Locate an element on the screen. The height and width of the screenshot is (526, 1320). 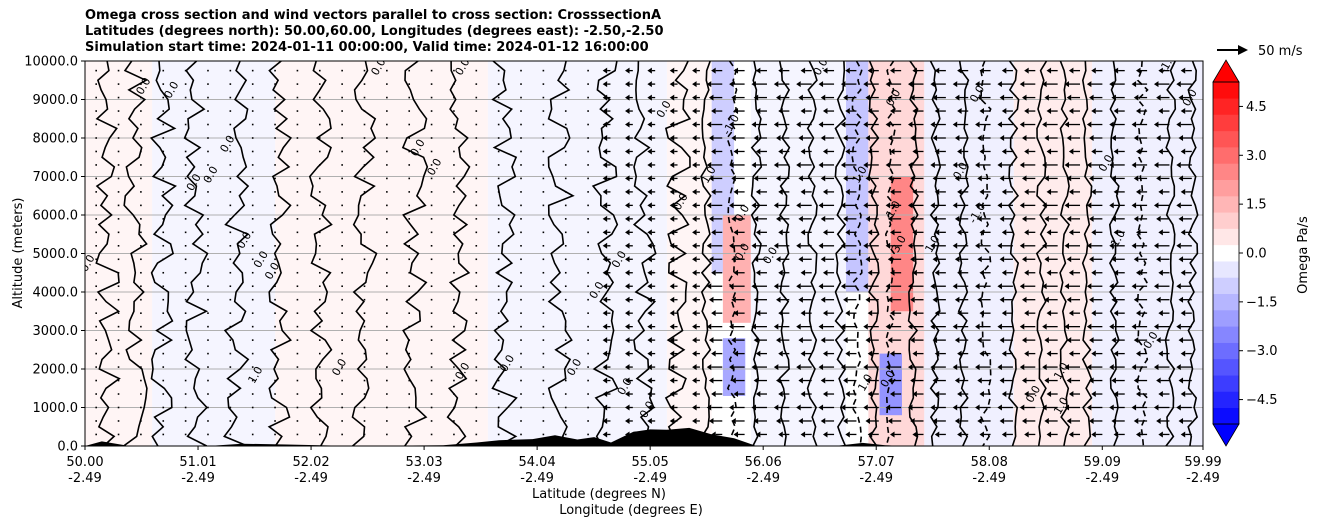
colorbar-tick-label-1: 3.0 is located at coordinates (1256, 156).